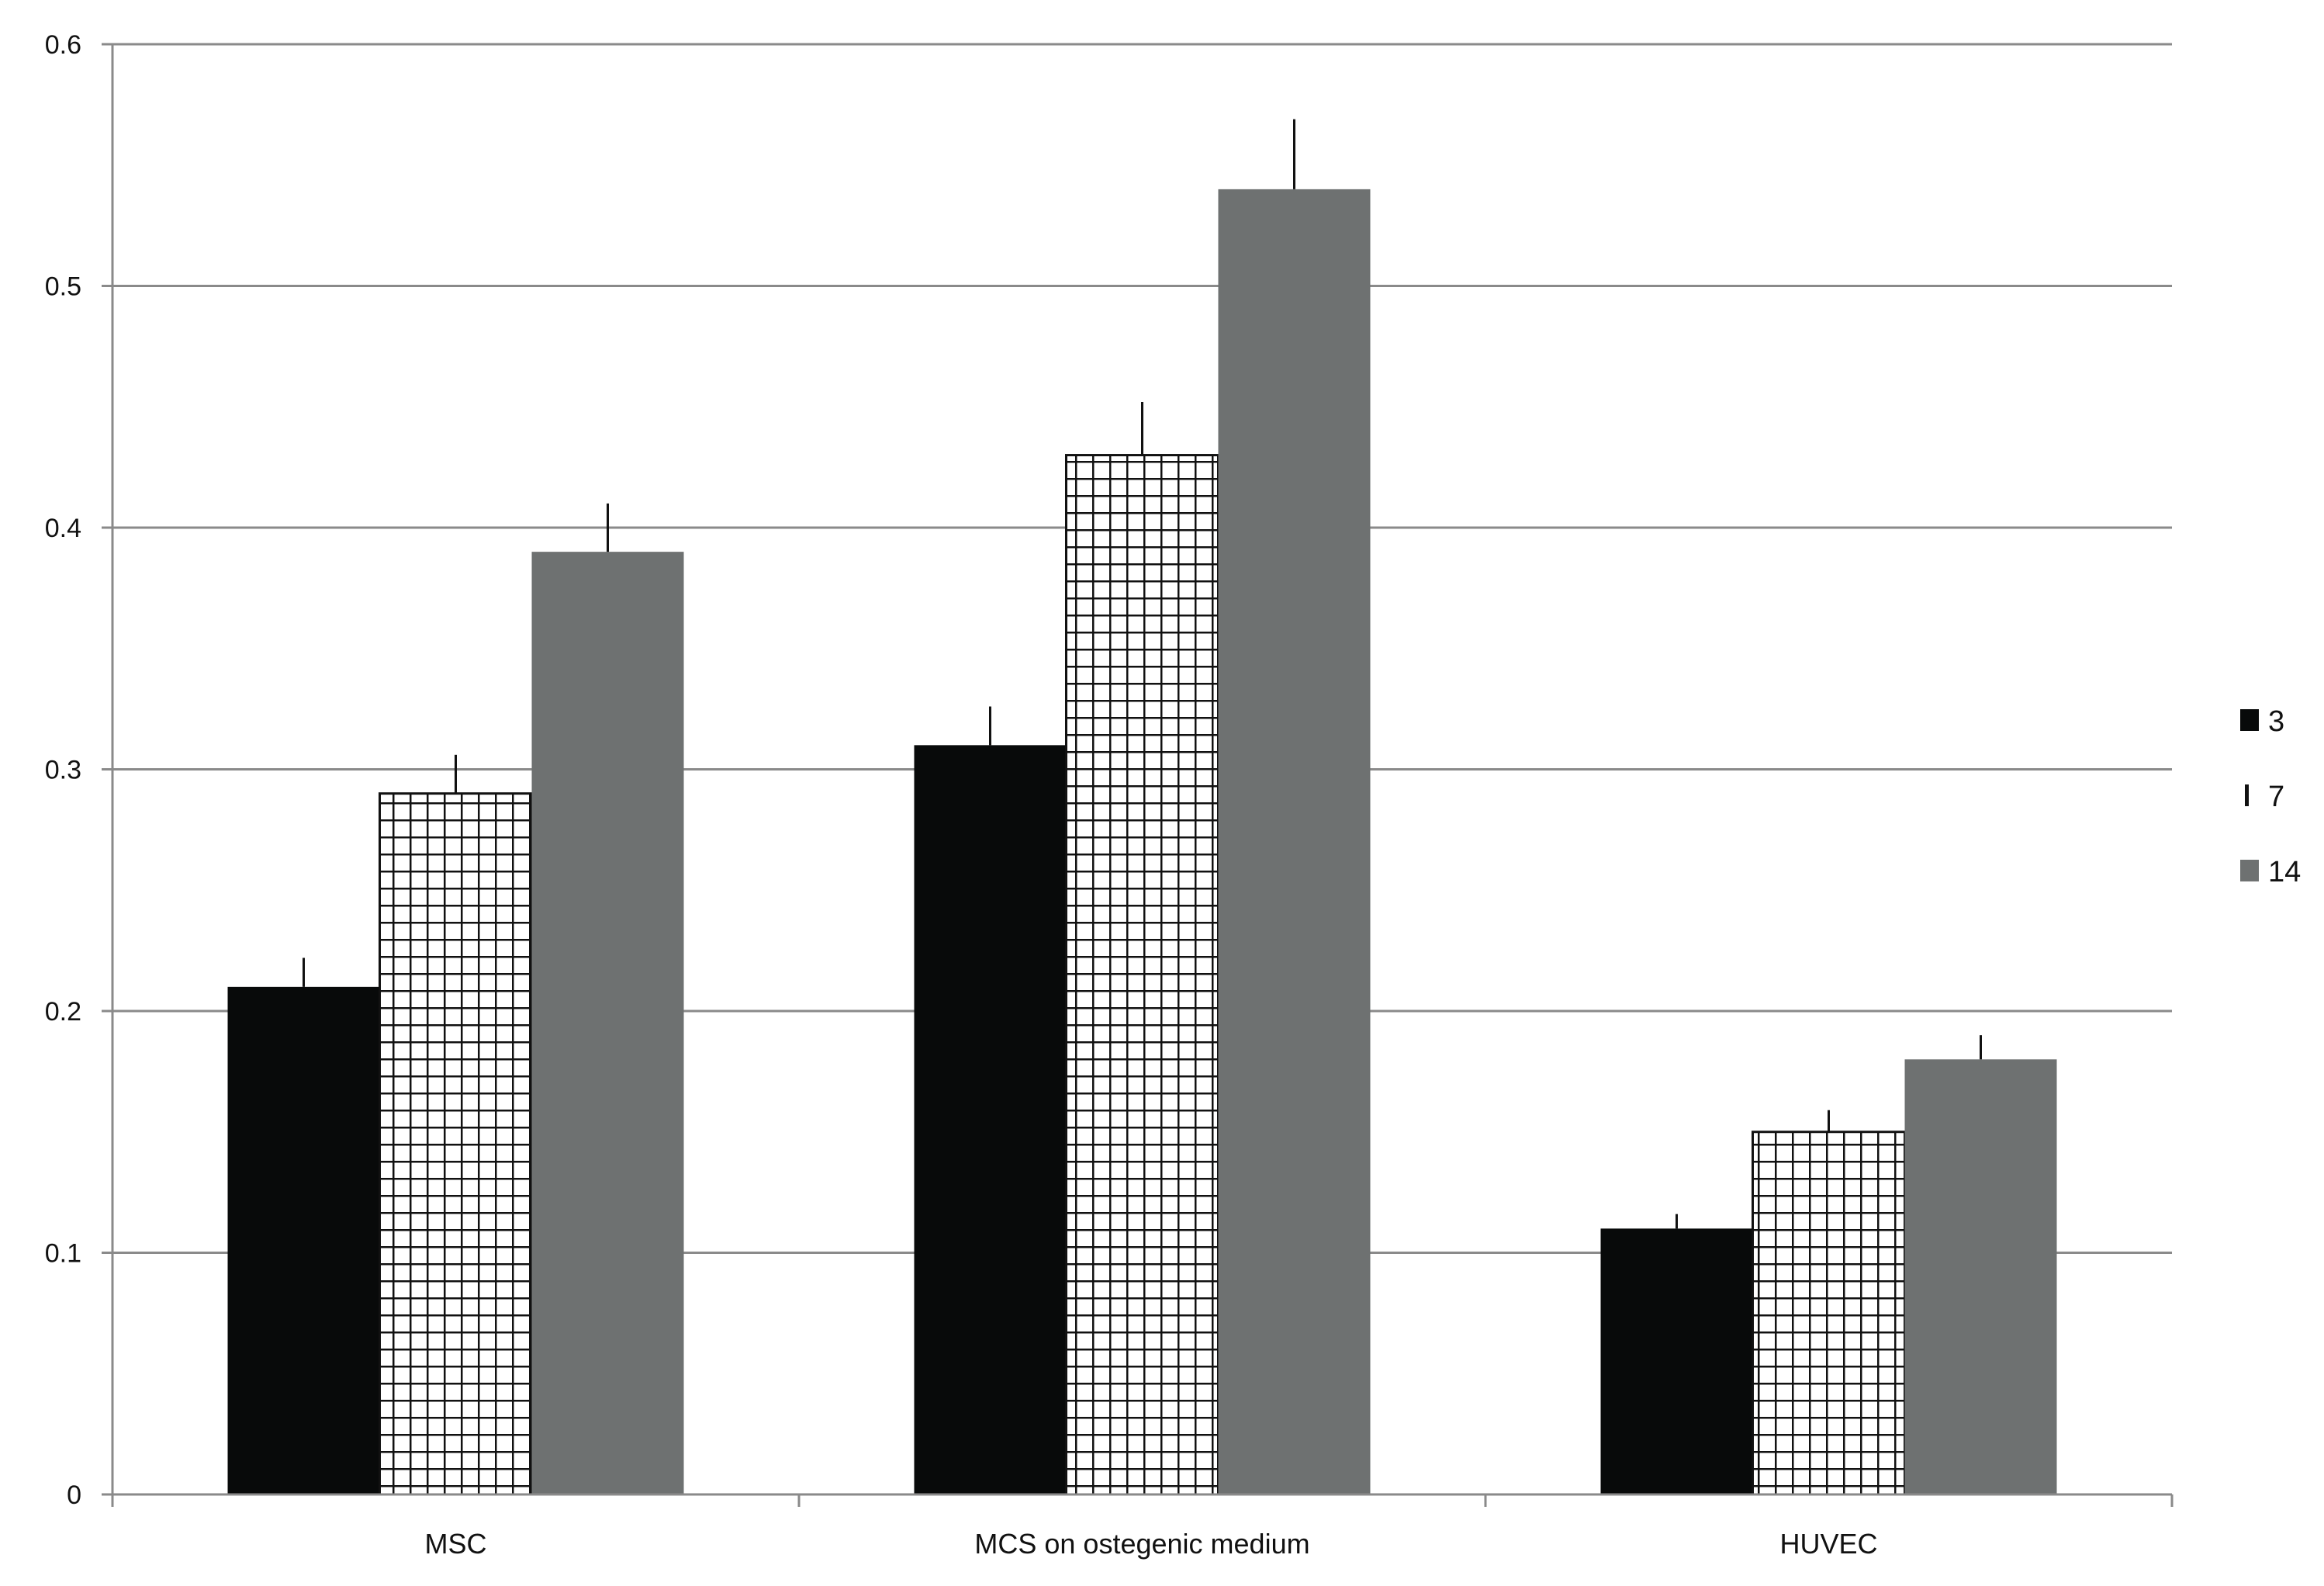 The width and height of the screenshot is (2324, 1586). I want to click on y-tick-label: 0.6, so click(63, 45).